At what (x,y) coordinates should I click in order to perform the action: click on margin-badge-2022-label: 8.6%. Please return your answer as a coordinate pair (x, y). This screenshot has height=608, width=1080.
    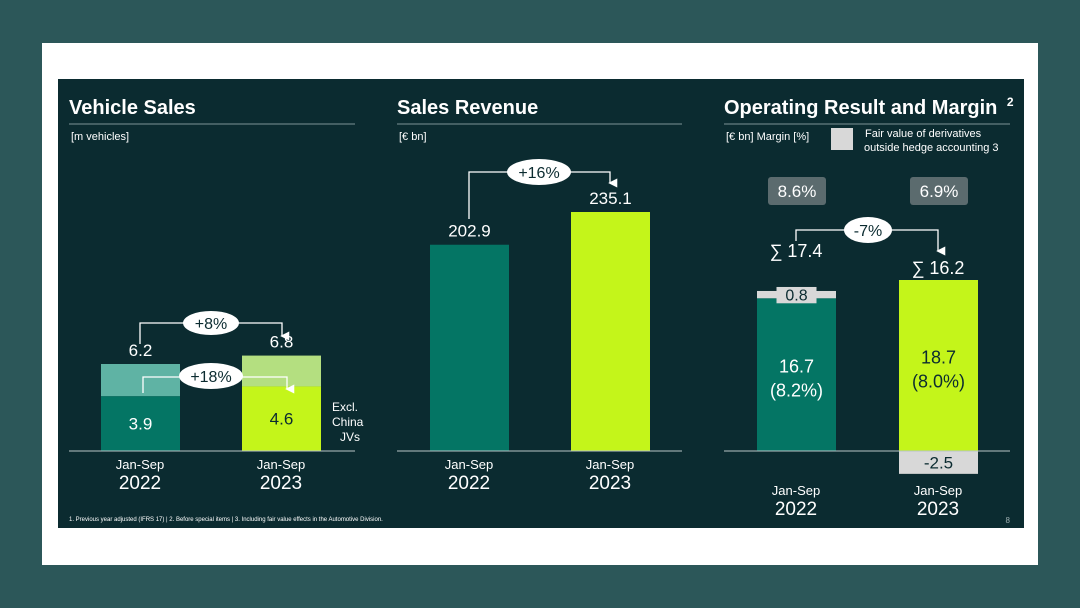
    Looking at the image, I should click on (797, 191).